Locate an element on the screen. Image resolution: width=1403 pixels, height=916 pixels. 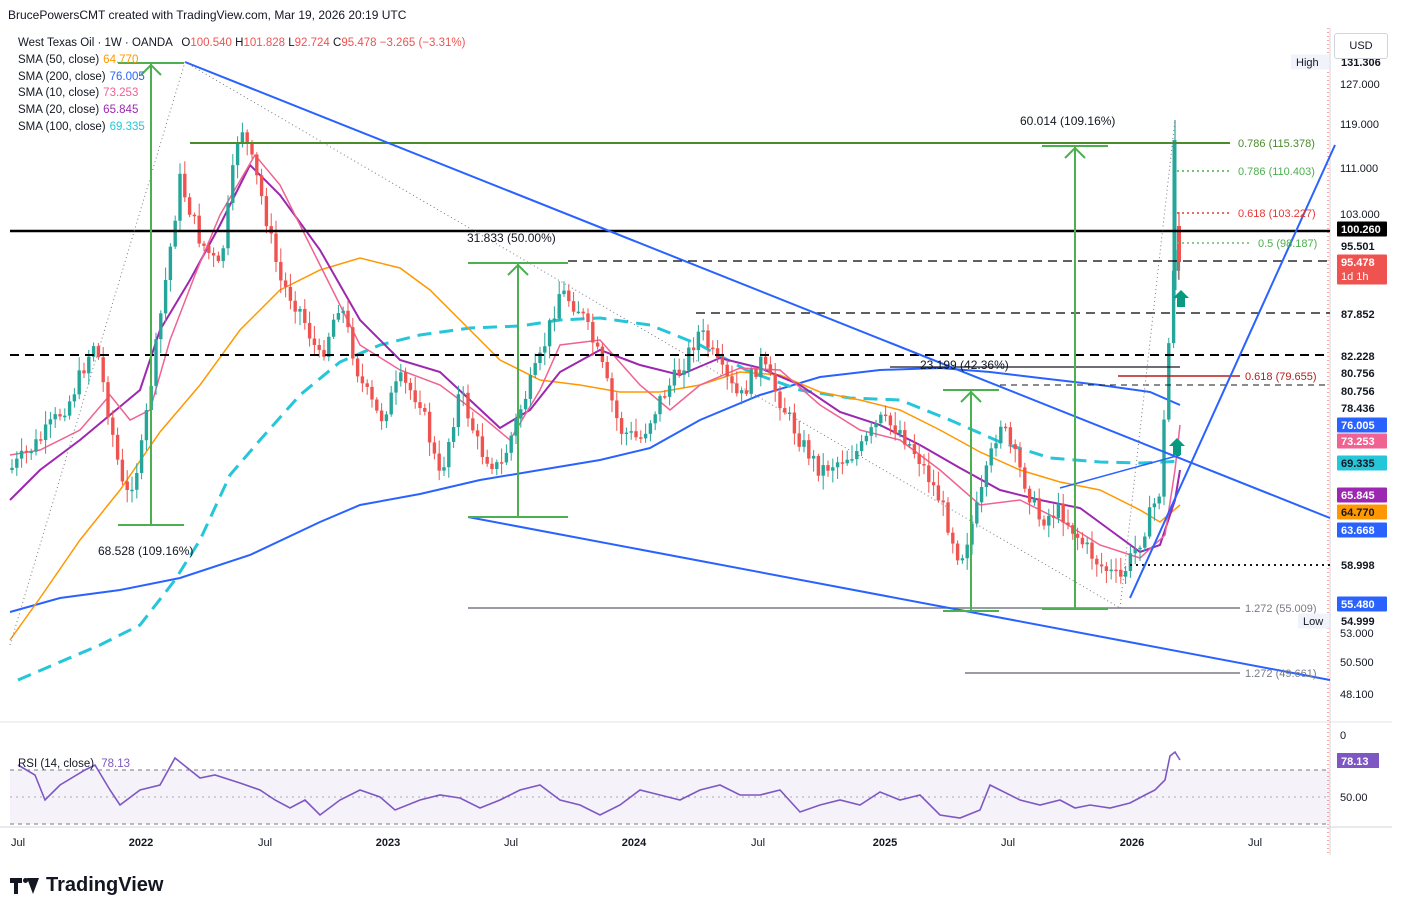
tradingview-logo: TradingView is located at coordinates (86, 885).